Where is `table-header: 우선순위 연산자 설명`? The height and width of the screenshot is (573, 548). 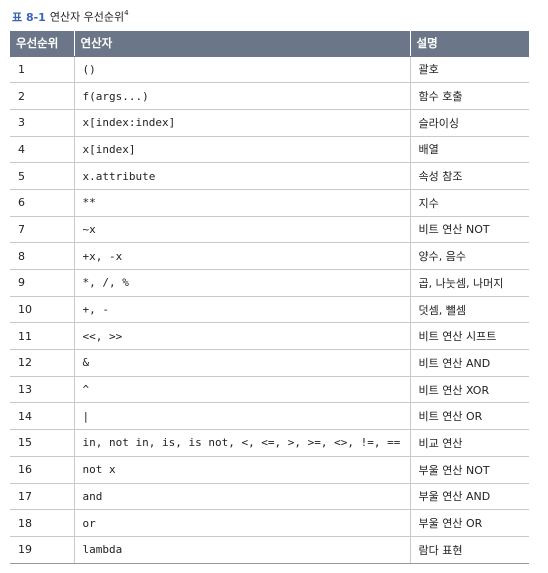
table-header: 우선순위 연산자 설명 is located at coordinates (269, 44).